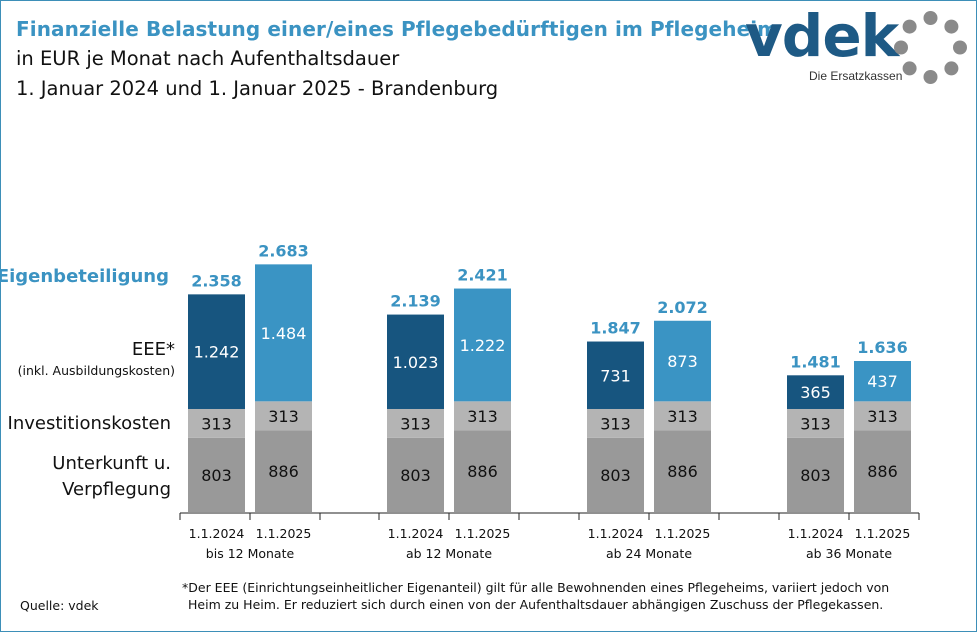 The height and width of the screenshot is (632, 977). I want to click on data-label-eee: 365, so click(815, 392).